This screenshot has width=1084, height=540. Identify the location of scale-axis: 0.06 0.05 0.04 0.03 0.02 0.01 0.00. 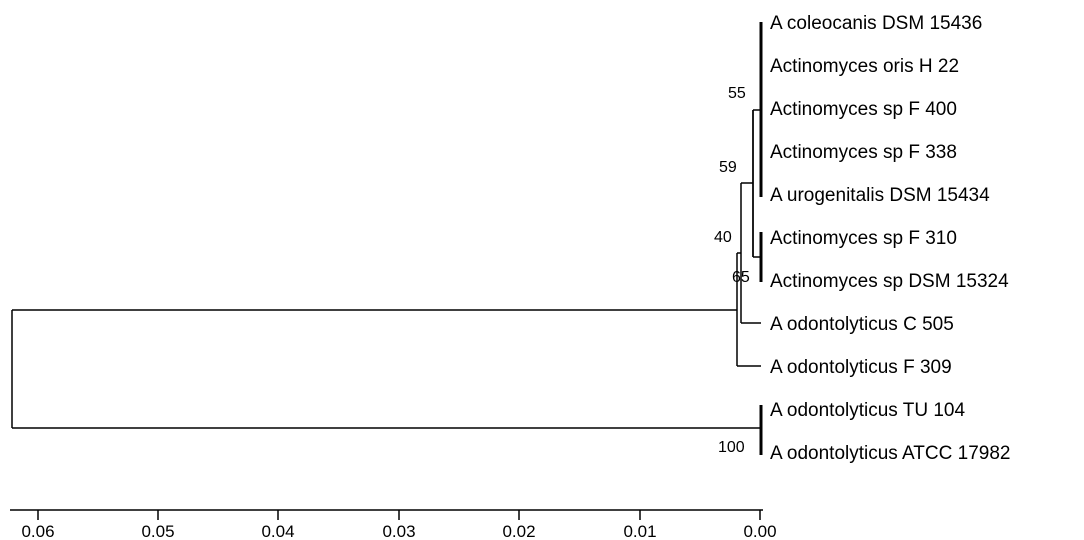
(393, 524).